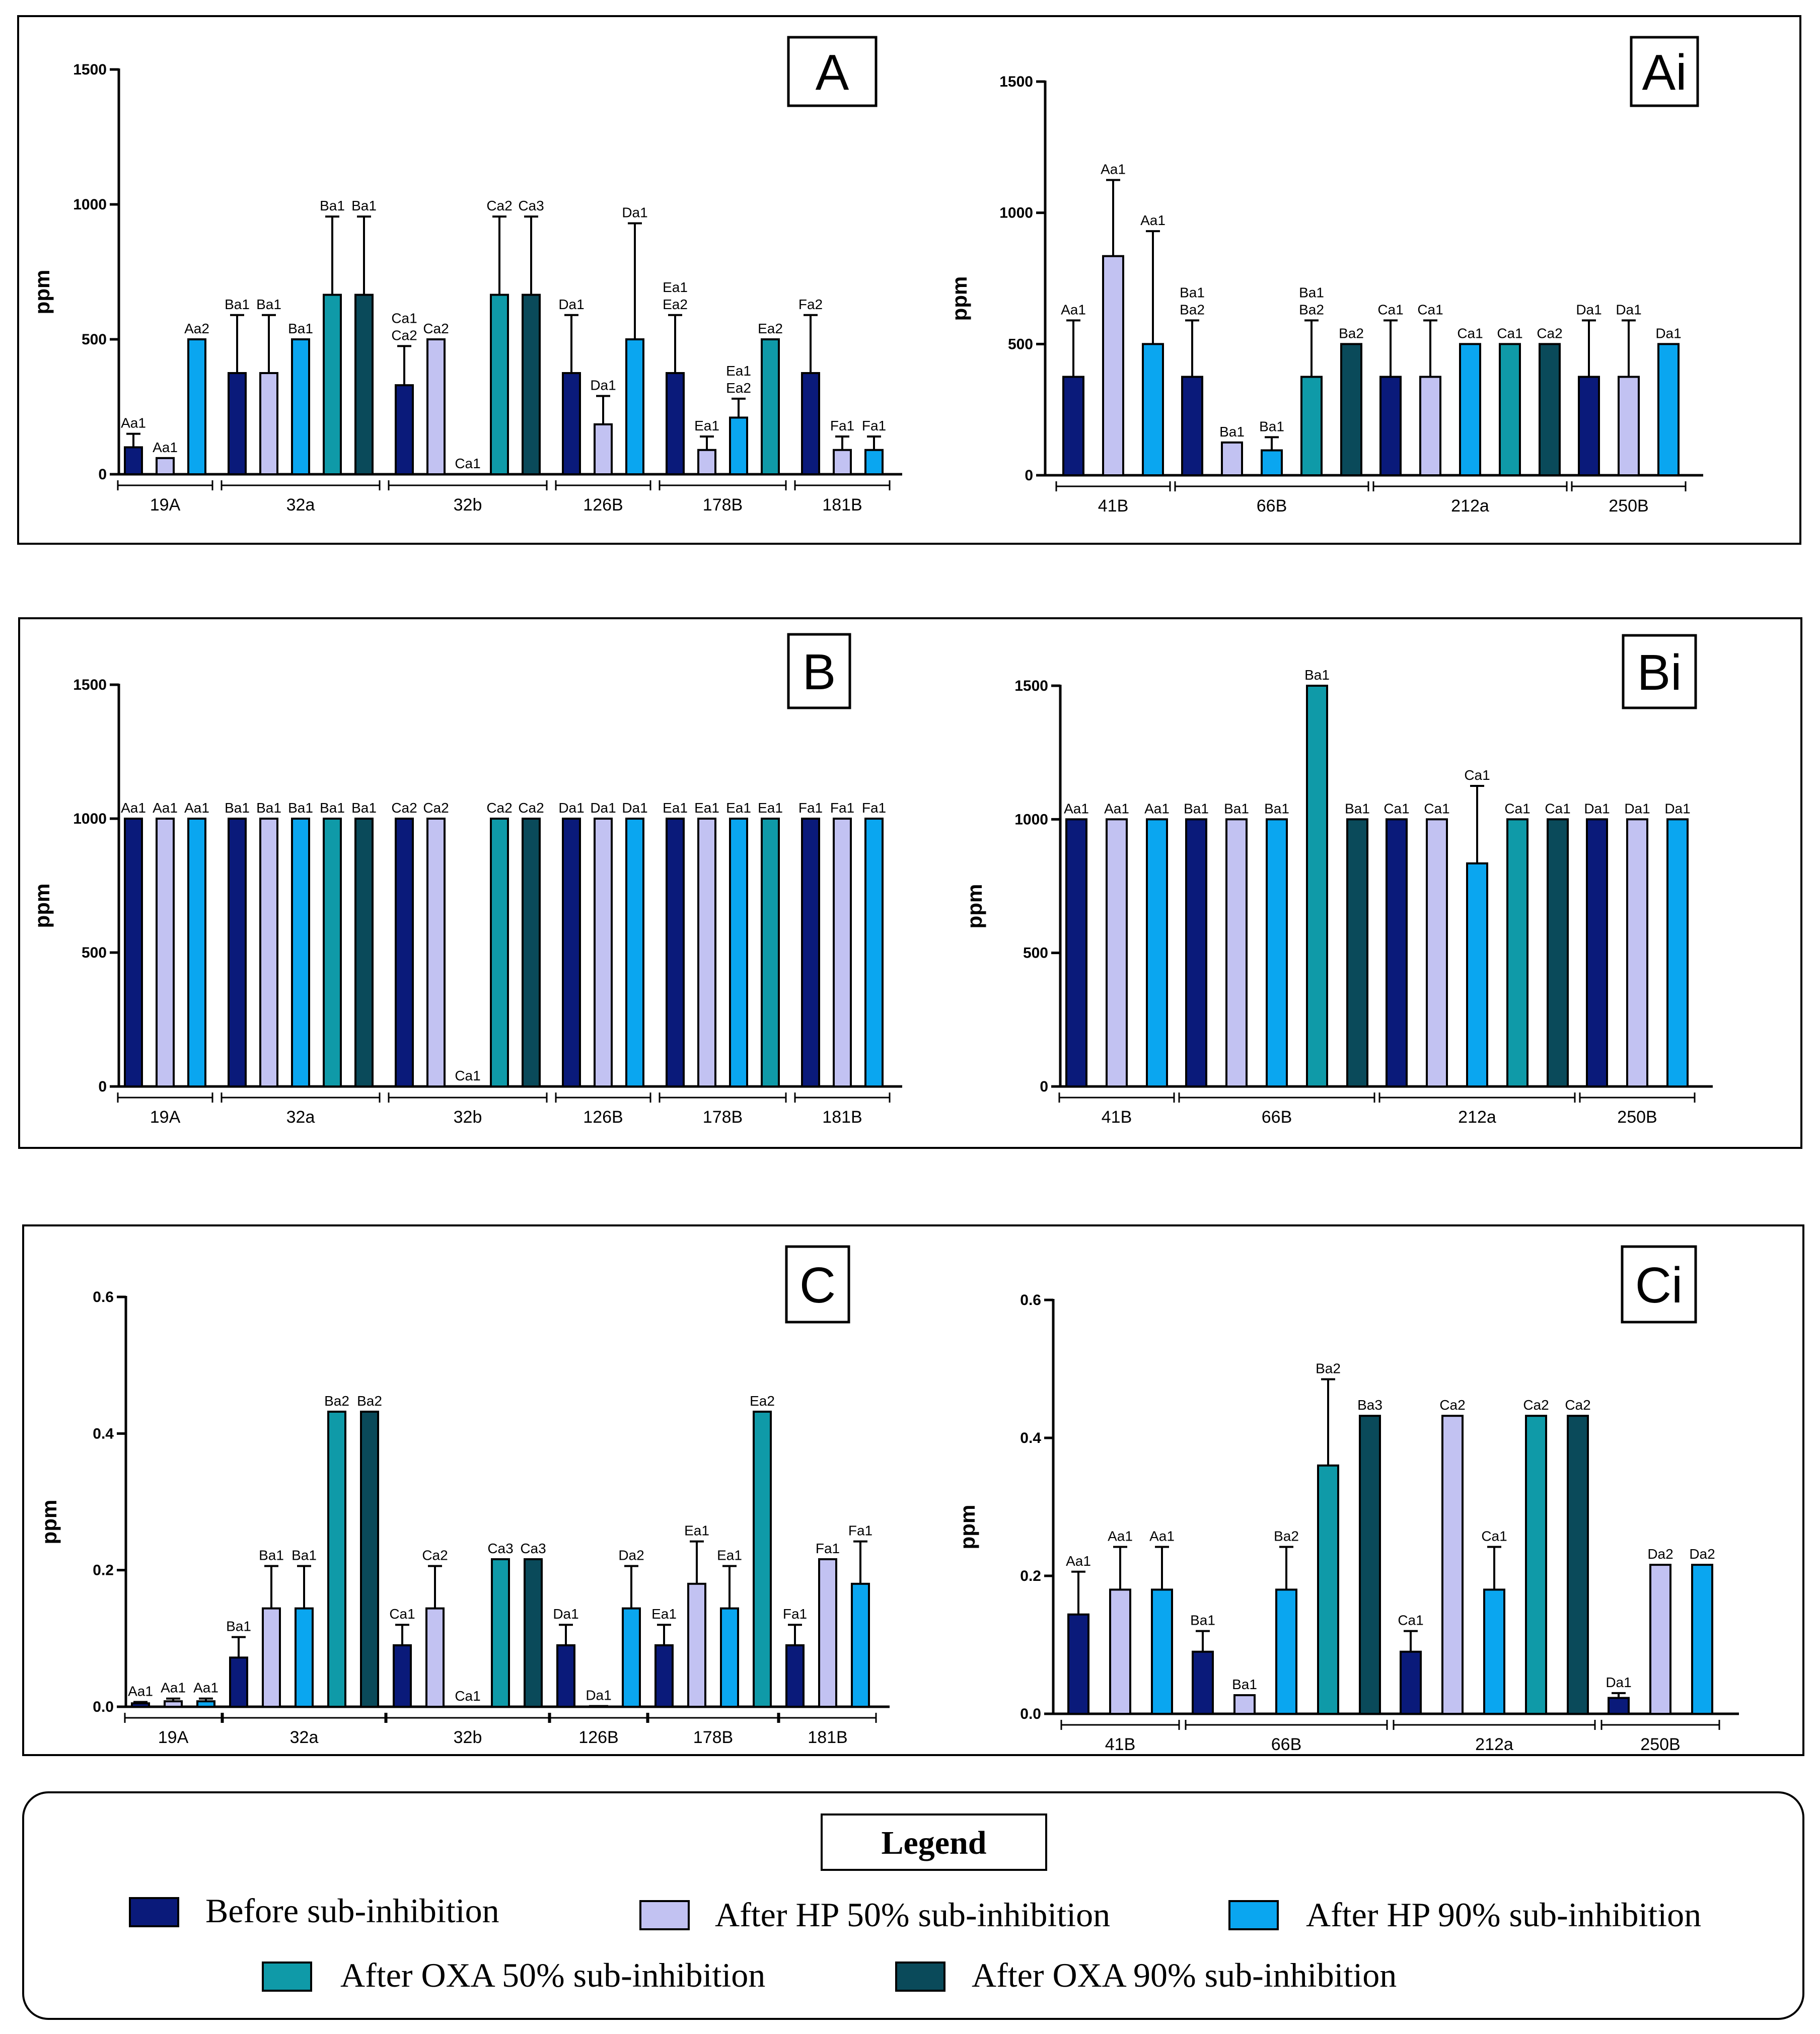  I want to click on y-tick-label: 0.6, so click(103, 1297).